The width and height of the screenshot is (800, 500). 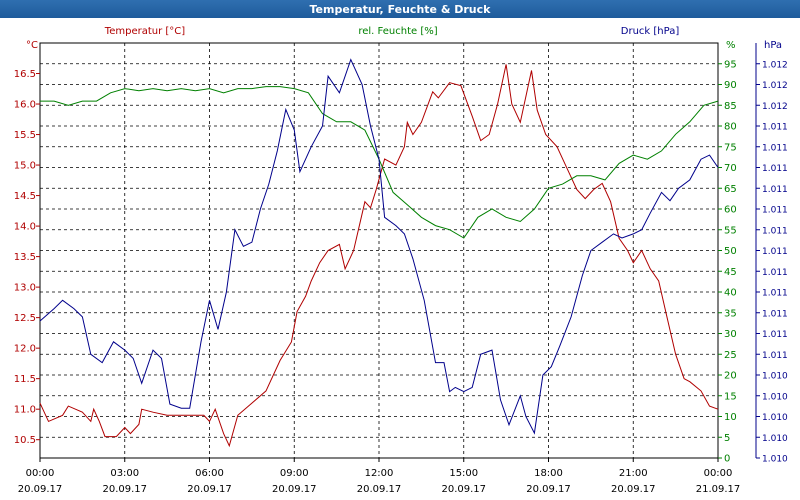 What do you see at coordinates (730, 272) in the screenshot?
I see `humidity-tick-label: 45` at bounding box center [730, 272].